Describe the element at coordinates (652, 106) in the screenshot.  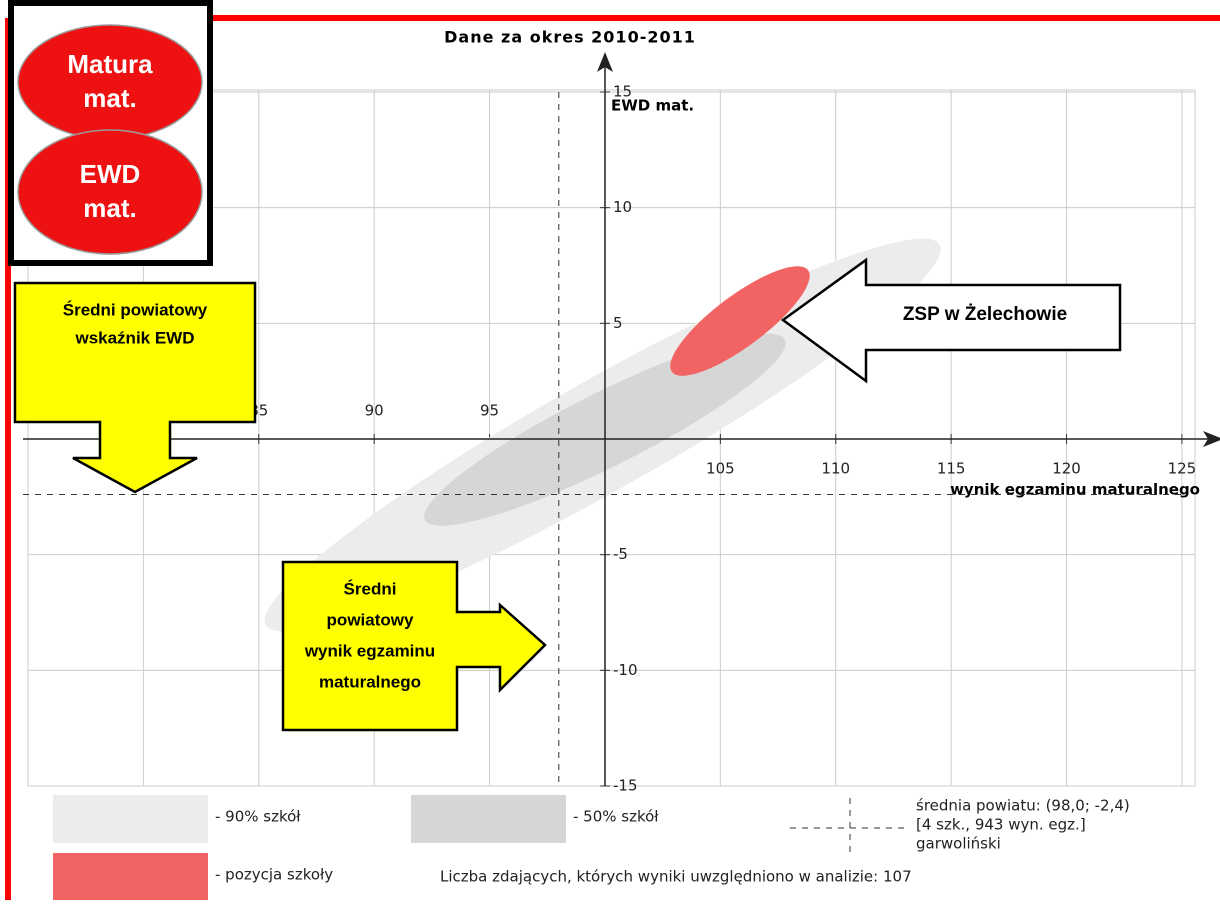
I see `y-axis-label: EWD mat.` at that location.